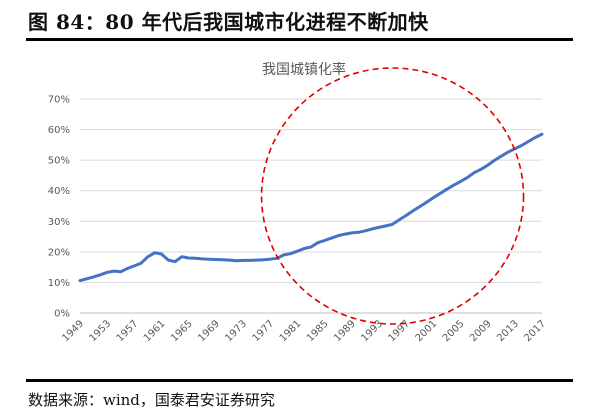 The height and width of the screenshot is (418, 597). What do you see at coordinates (155, 331) in the screenshot?
I see `x-tick-label: 1961` at bounding box center [155, 331].